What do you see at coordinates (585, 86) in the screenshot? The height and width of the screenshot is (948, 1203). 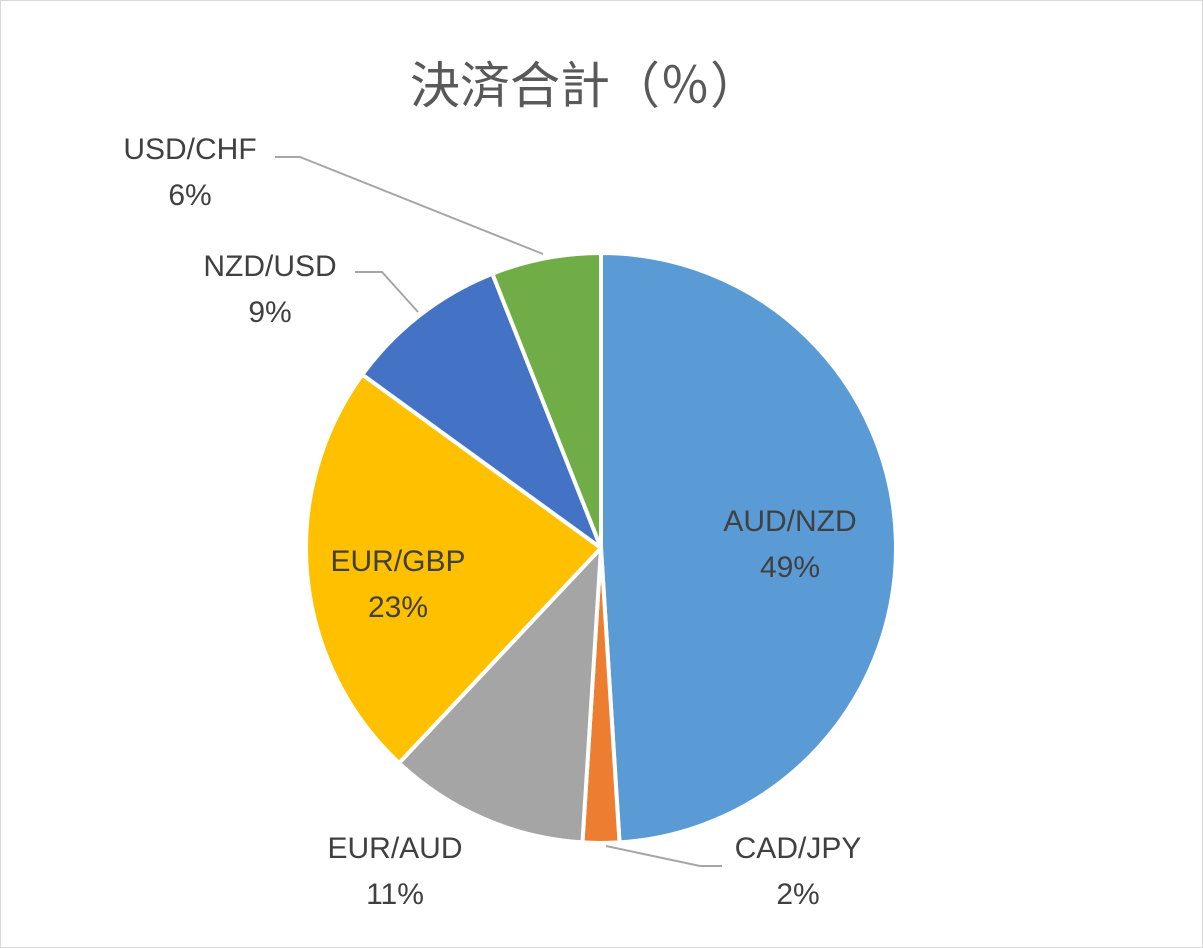 I see `chart-title: 決済合計（％）` at bounding box center [585, 86].